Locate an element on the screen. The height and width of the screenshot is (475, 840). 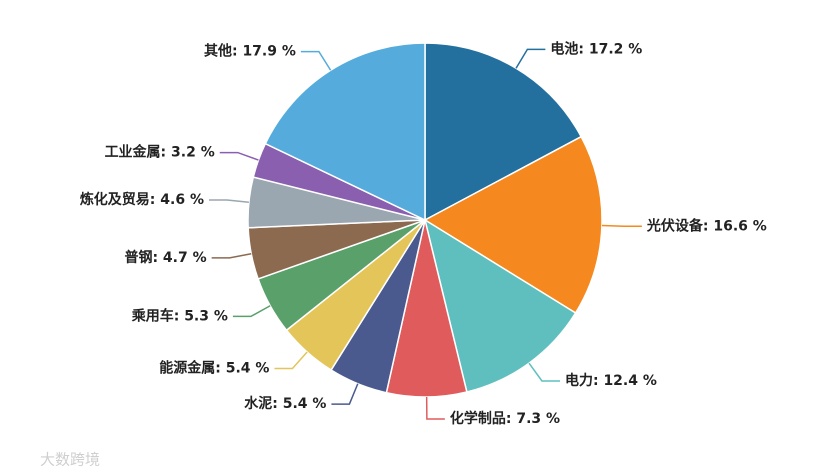
watermark: 大数跨境 is located at coordinates (70, 460).